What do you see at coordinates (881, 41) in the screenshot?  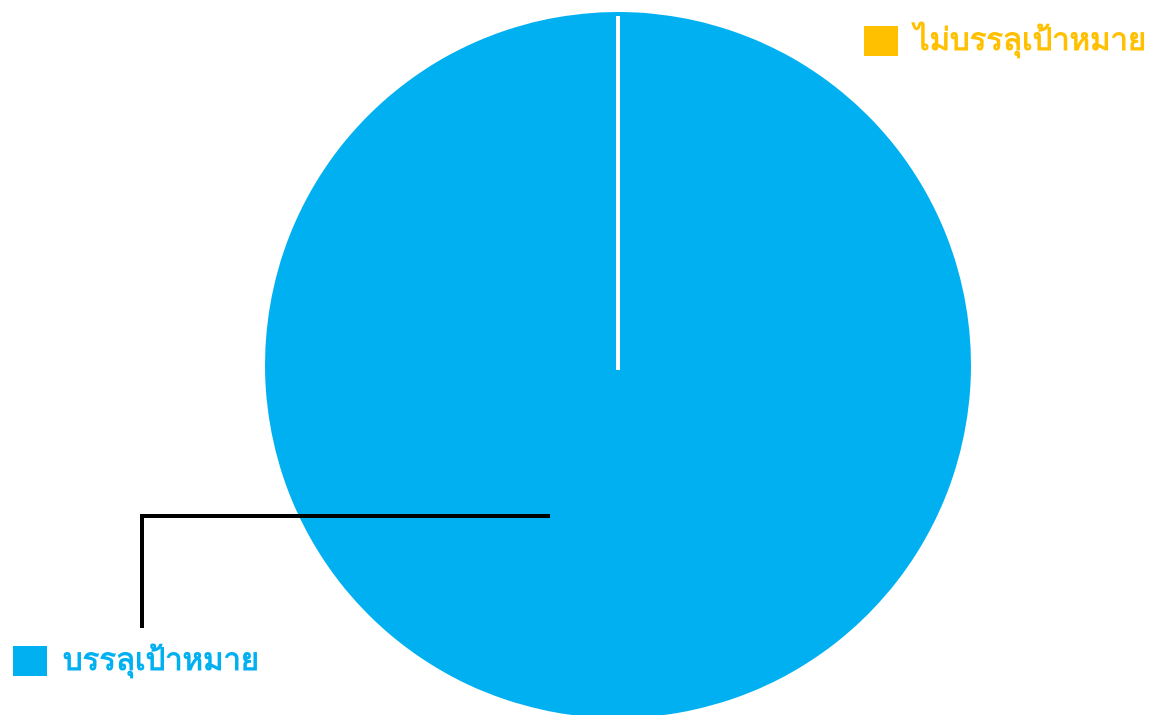 I see `legend-swatch-not-achieved` at bounding box center [881, 41].